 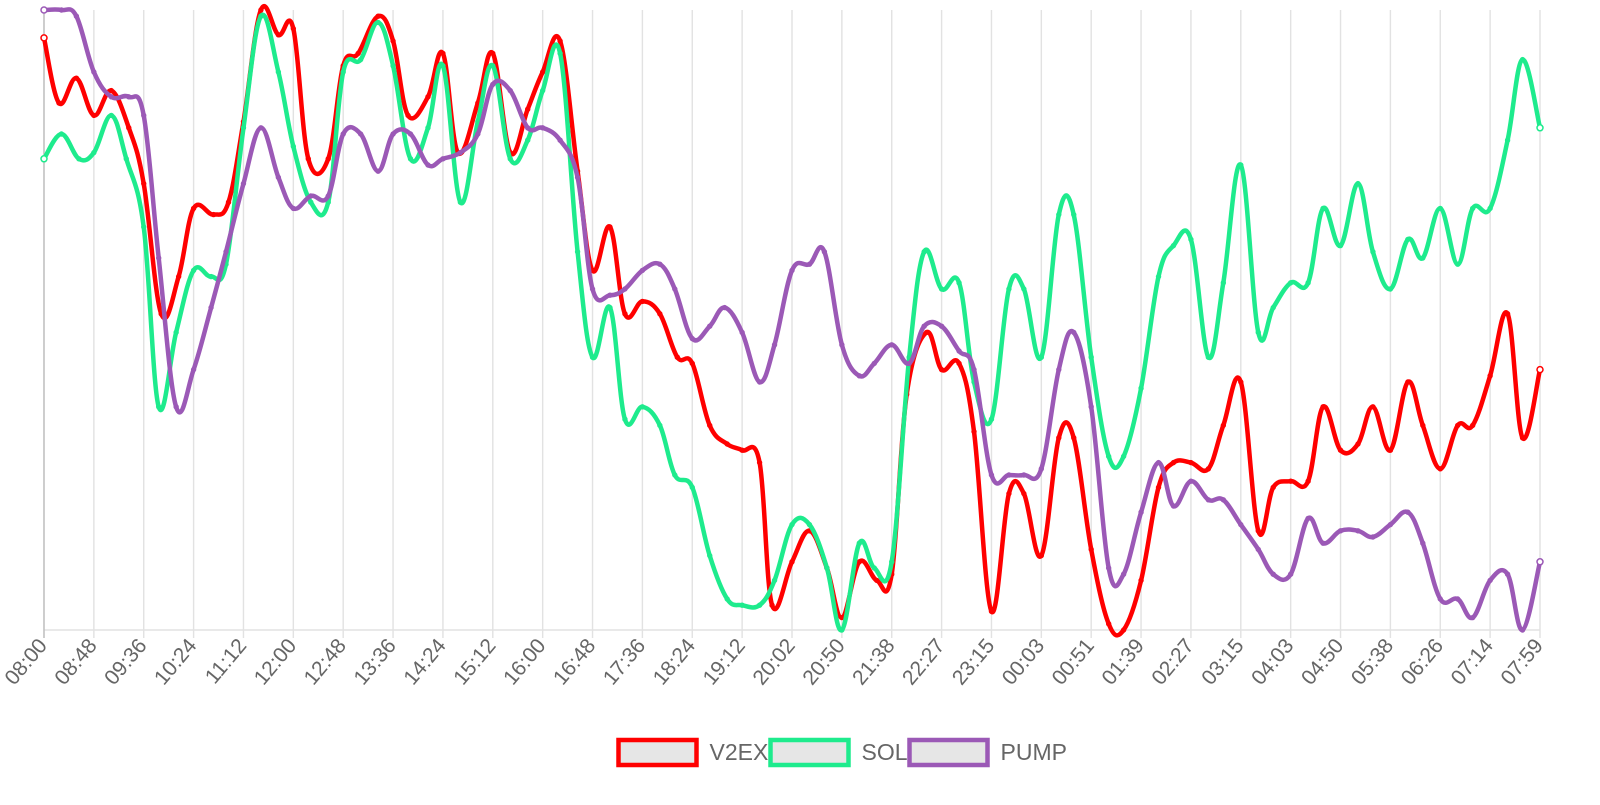 What do you see at coordinates (524, 661) in the screenshot?
I see `x-tick-label-10: 16:00` at bounding box center [524, 661].